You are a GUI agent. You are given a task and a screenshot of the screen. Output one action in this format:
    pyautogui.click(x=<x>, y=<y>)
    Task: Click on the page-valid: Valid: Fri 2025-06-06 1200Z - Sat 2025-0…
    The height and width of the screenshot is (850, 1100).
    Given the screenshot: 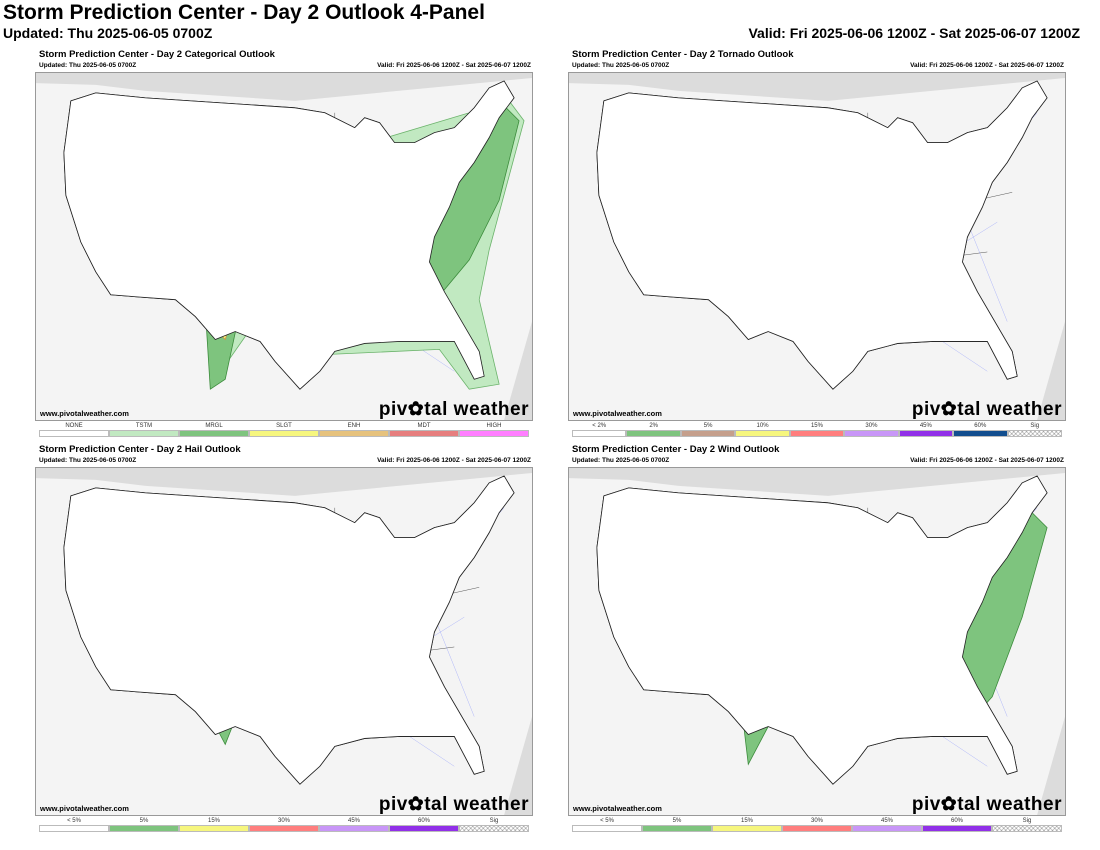 What is the action you would take?
    pyautogui.click(x=914, y=33)
    